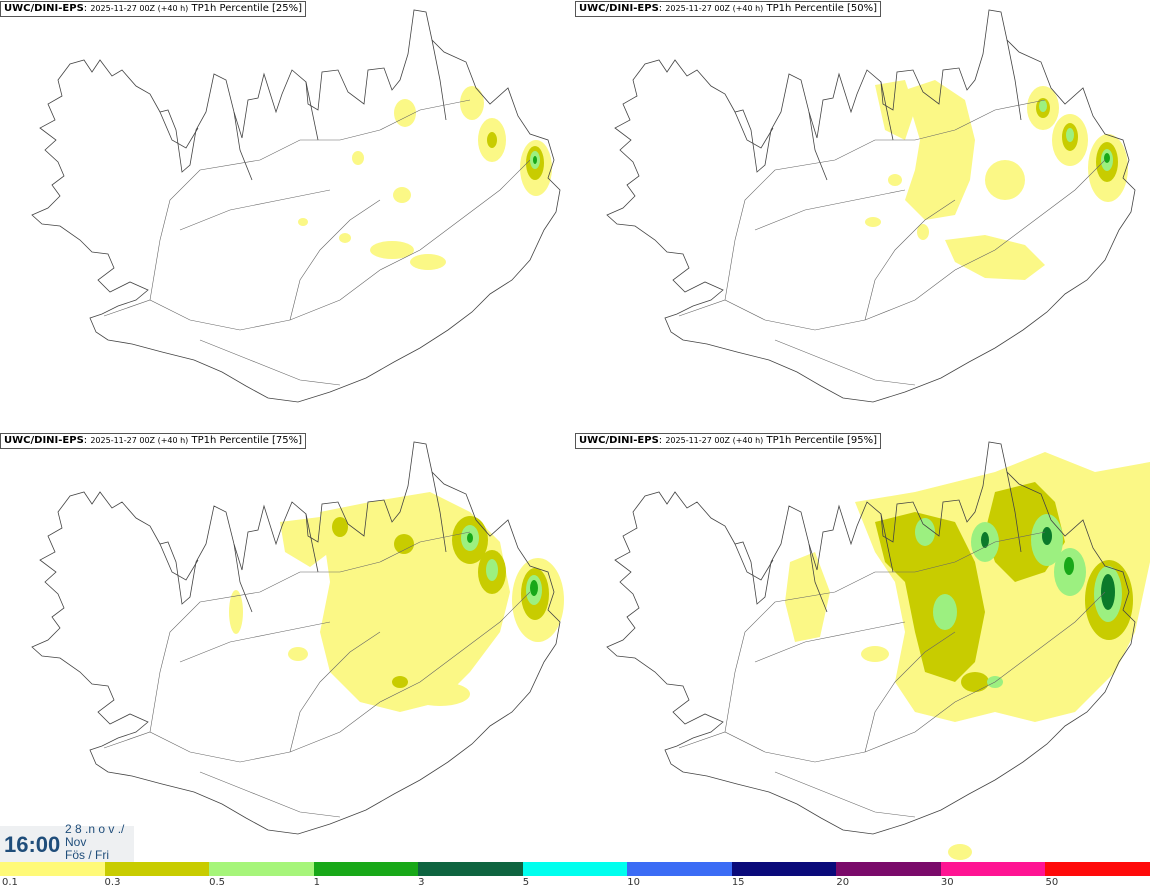  I want to click on valid-date: 2 8 .n o v ./ Nov Fös / Fri, so click(94, 842).